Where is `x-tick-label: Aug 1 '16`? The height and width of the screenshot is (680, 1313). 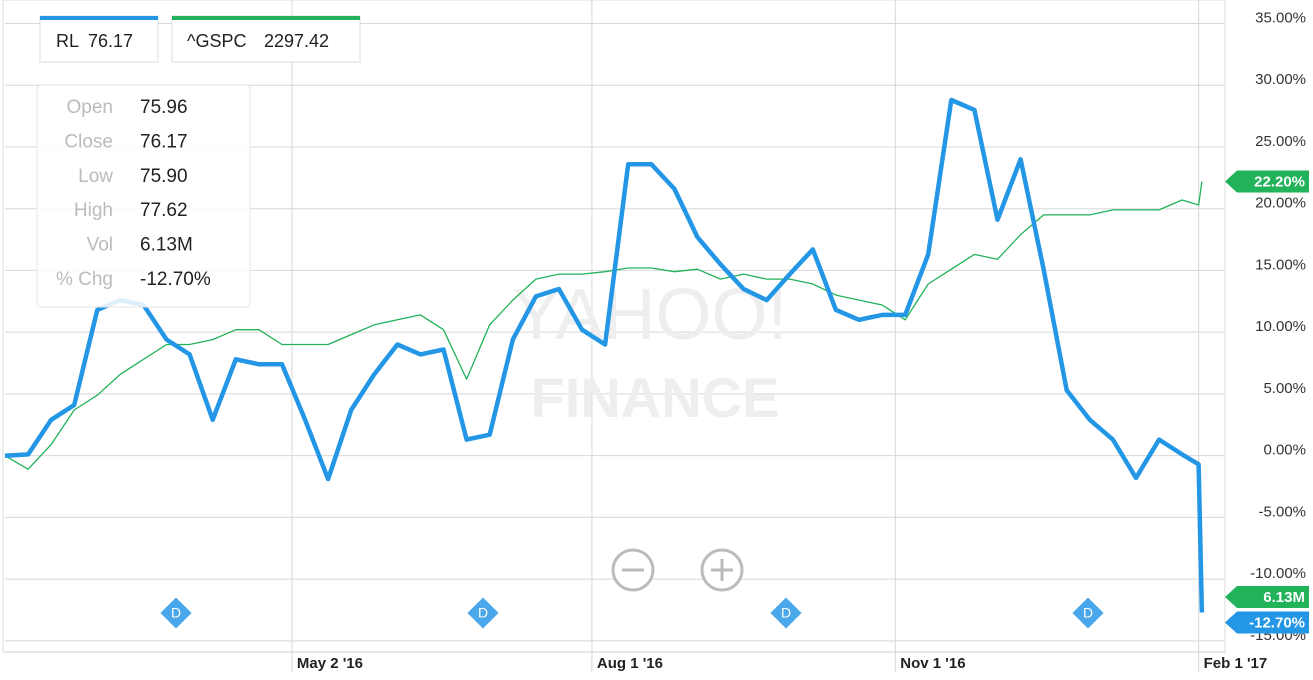
x-tick-label: Aug 1 '16 is located at coordinates (630, 663).